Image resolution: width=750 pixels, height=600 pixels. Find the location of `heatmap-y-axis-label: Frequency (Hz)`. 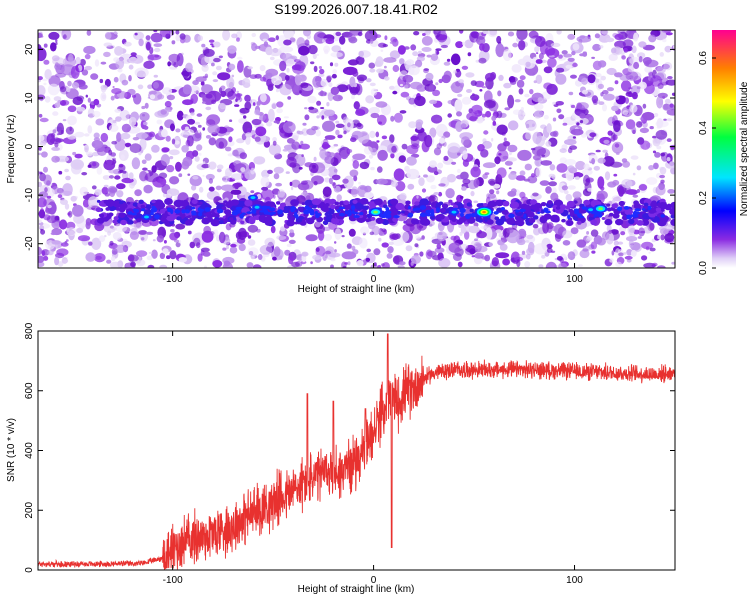

heatmap-y-axis-label: Frequency (Hz) is located at coordinates (11, 149).